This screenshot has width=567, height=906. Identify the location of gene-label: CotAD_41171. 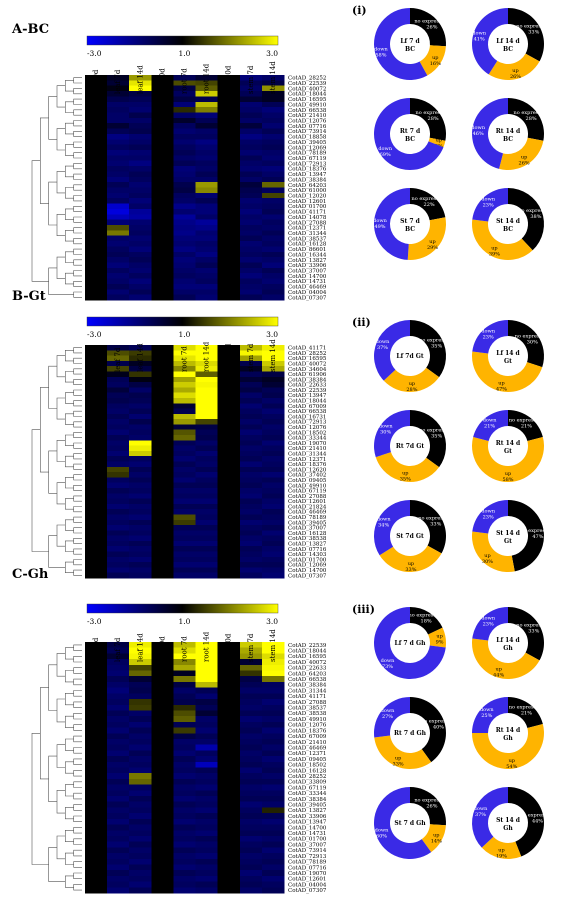
(307, 349).